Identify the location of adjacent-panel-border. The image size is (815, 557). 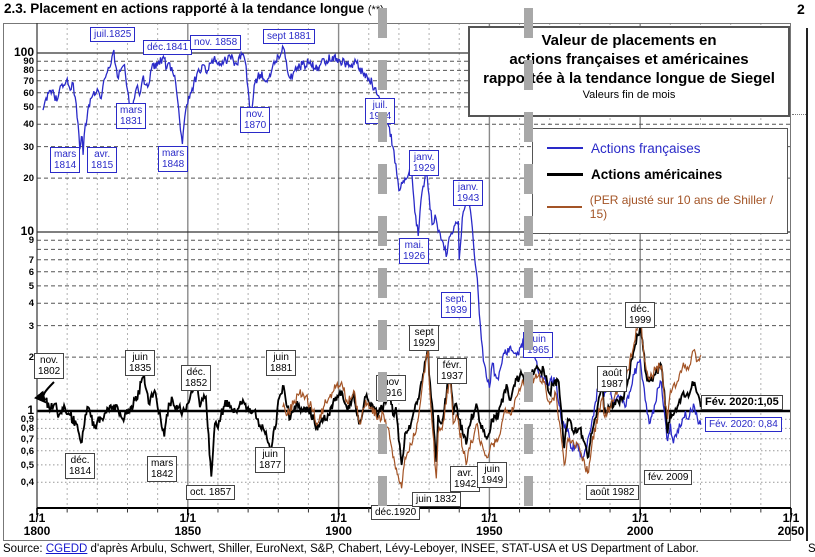
(807, 284).